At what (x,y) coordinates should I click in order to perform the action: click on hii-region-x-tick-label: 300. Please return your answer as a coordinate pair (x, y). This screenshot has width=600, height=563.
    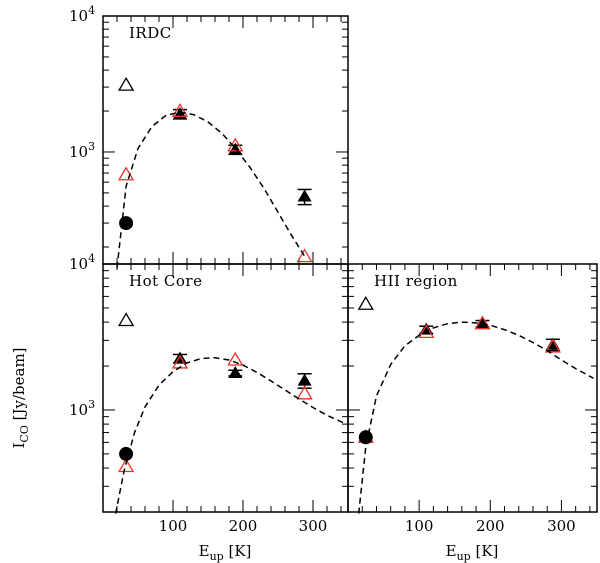
    Looking at the image, I should click on (561, 526).